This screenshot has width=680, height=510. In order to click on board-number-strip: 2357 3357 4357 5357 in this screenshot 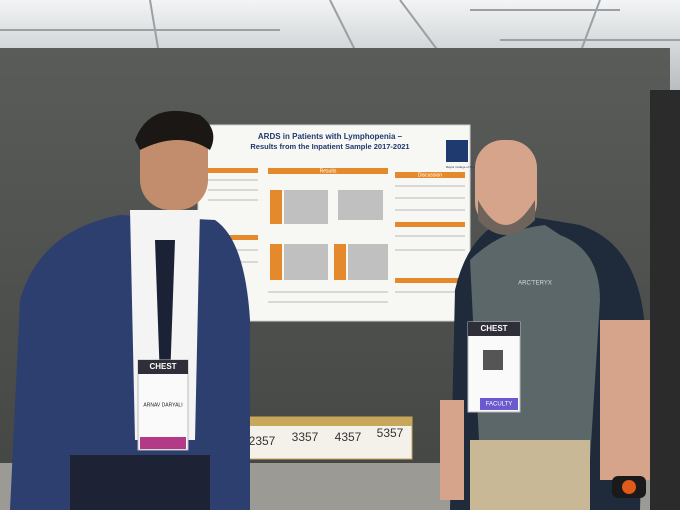, I will do `click(326, 438)`.